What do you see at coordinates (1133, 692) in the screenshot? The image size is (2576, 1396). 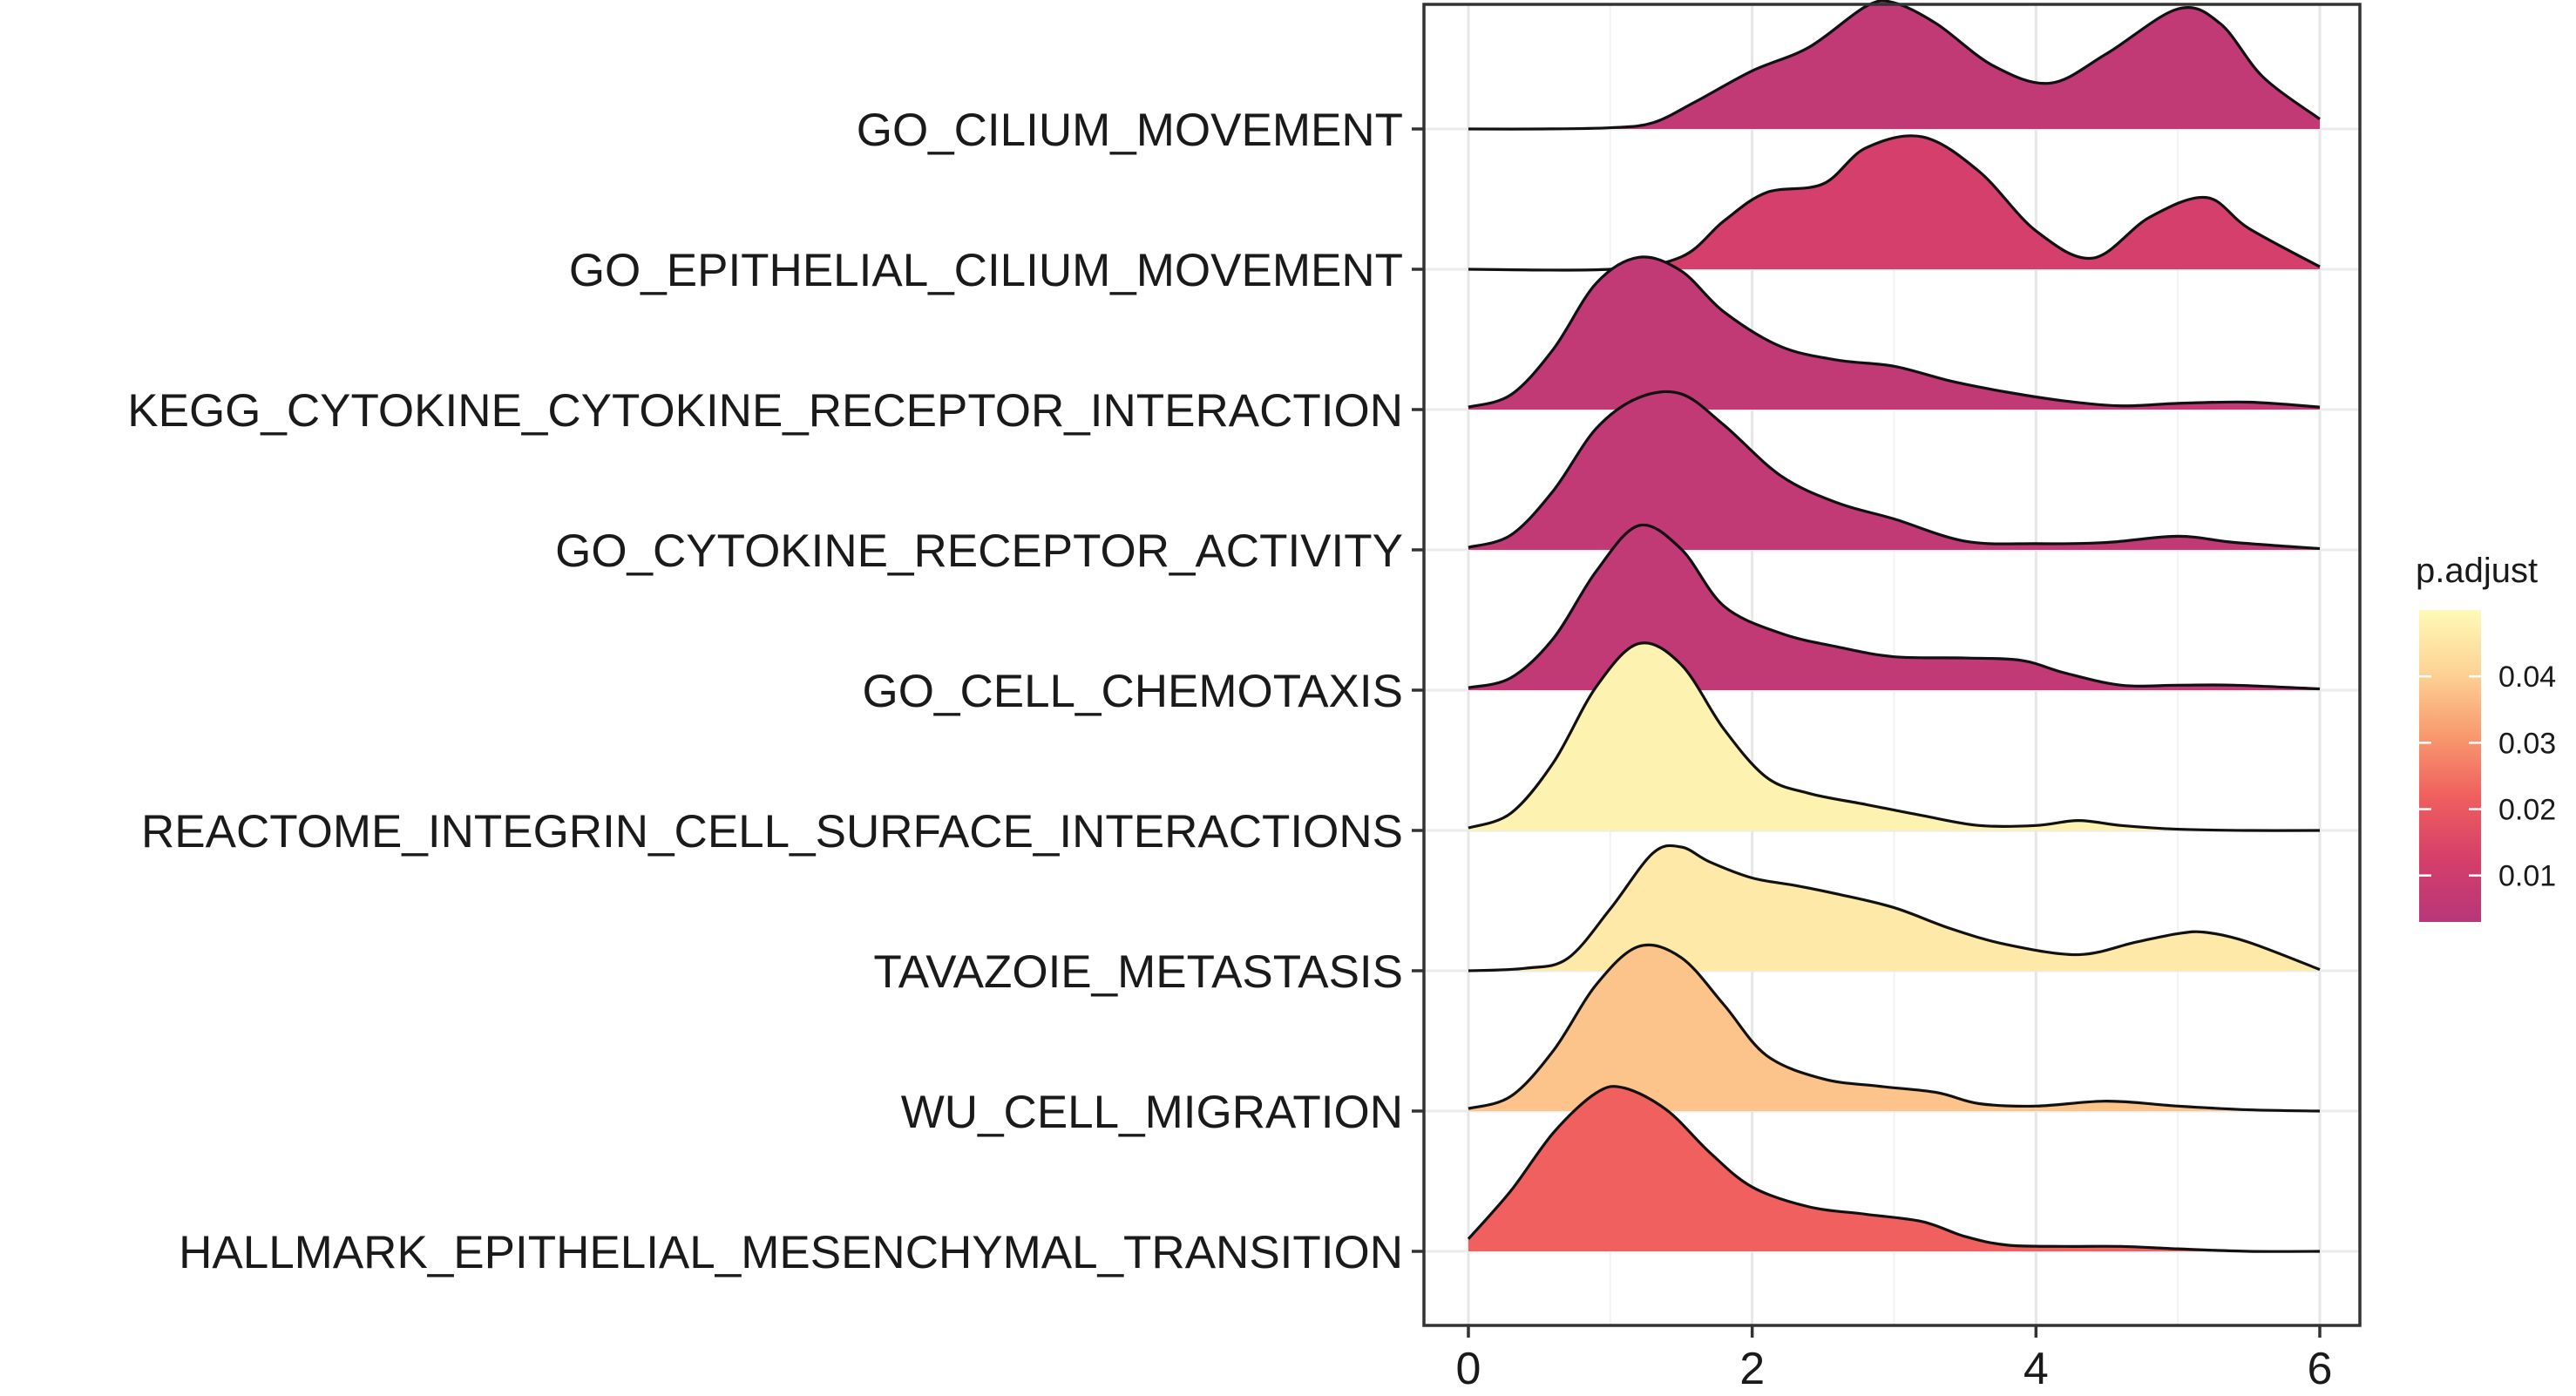 I see `category-label: GO_CELL_CHEMOTAXIS` at bounding box center [1133, 692].